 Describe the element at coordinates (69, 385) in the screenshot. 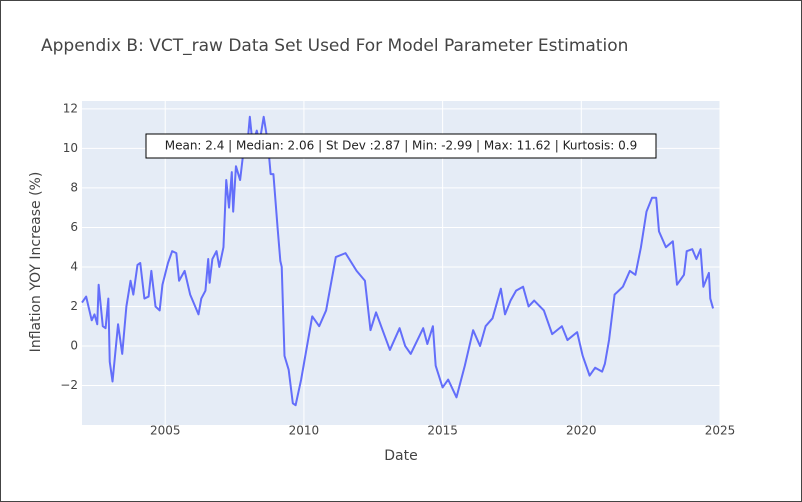

I see `y-tick-label: −2` at that location.